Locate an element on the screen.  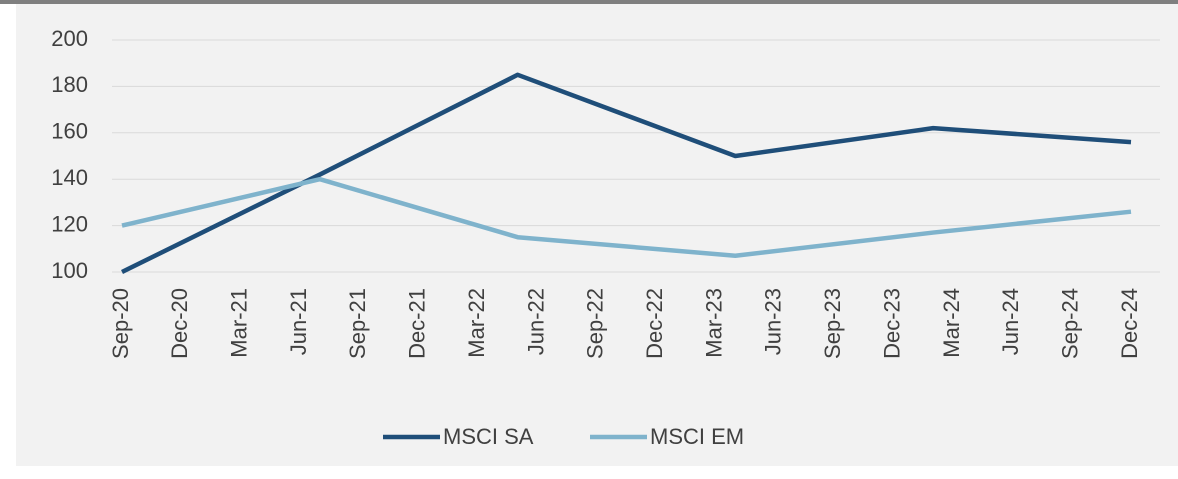
y-tick-label: 100 is located at coordinates (69, 270).